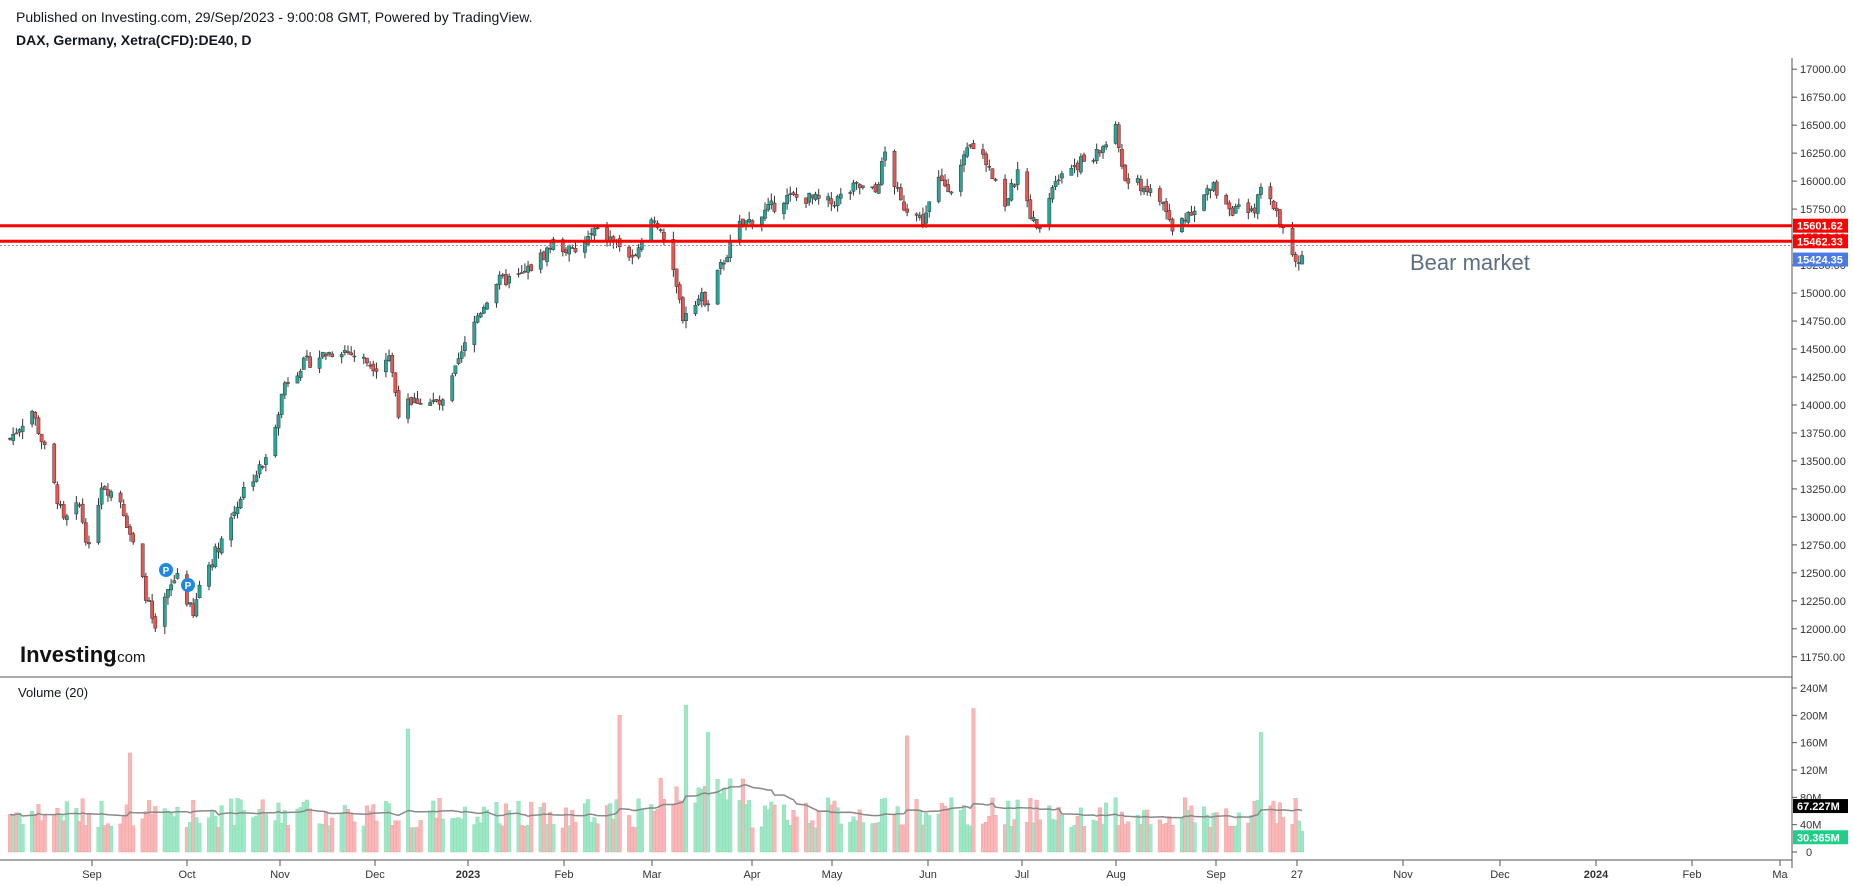  What do you see at coordinates (655, 778) in the screenshot?
I see `volume-bars` at bounding box center [655, 778].